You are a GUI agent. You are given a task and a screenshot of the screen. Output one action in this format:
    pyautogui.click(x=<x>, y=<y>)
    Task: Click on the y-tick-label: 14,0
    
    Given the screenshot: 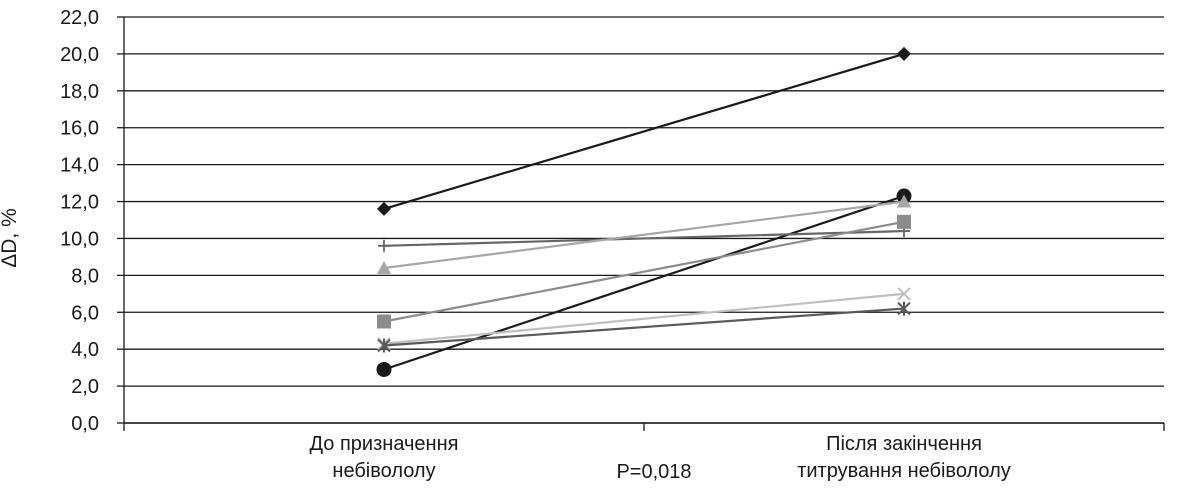 What is the action you would take?
    pyautogui.click(x=79, y=166)
    